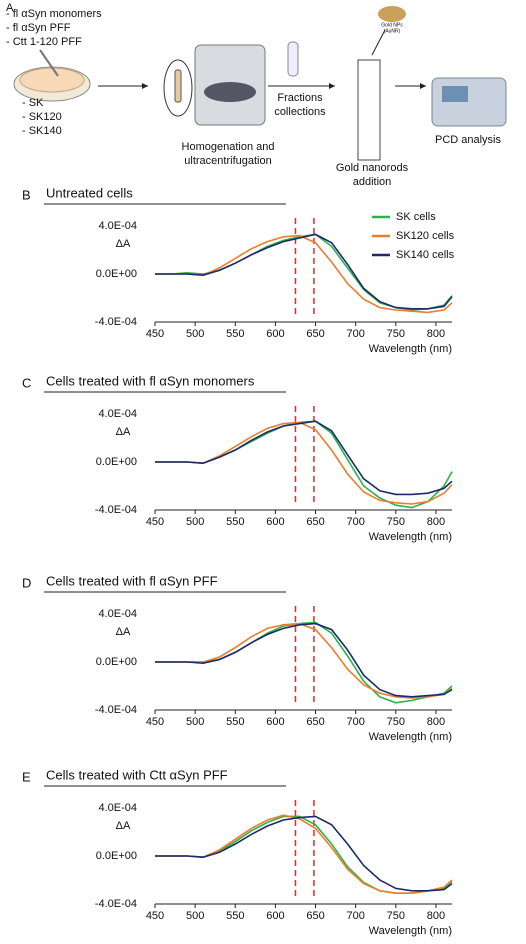 The width and height of the screenshot is (526, 944). Describe the element at coordinates (44, 42) in the screenshot. I see `treatment: - Ctt 1-120 PFF` at that location.